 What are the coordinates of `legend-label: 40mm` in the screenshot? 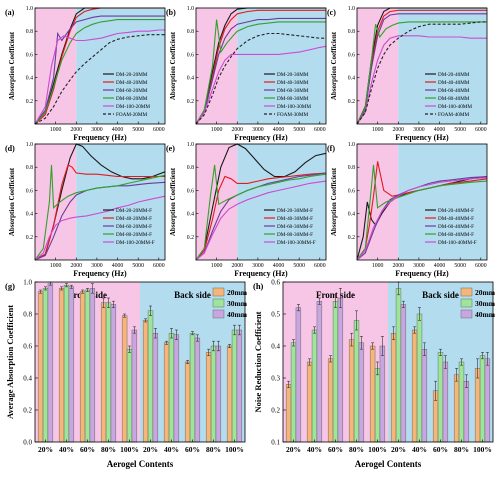 It's located at (237, 314).